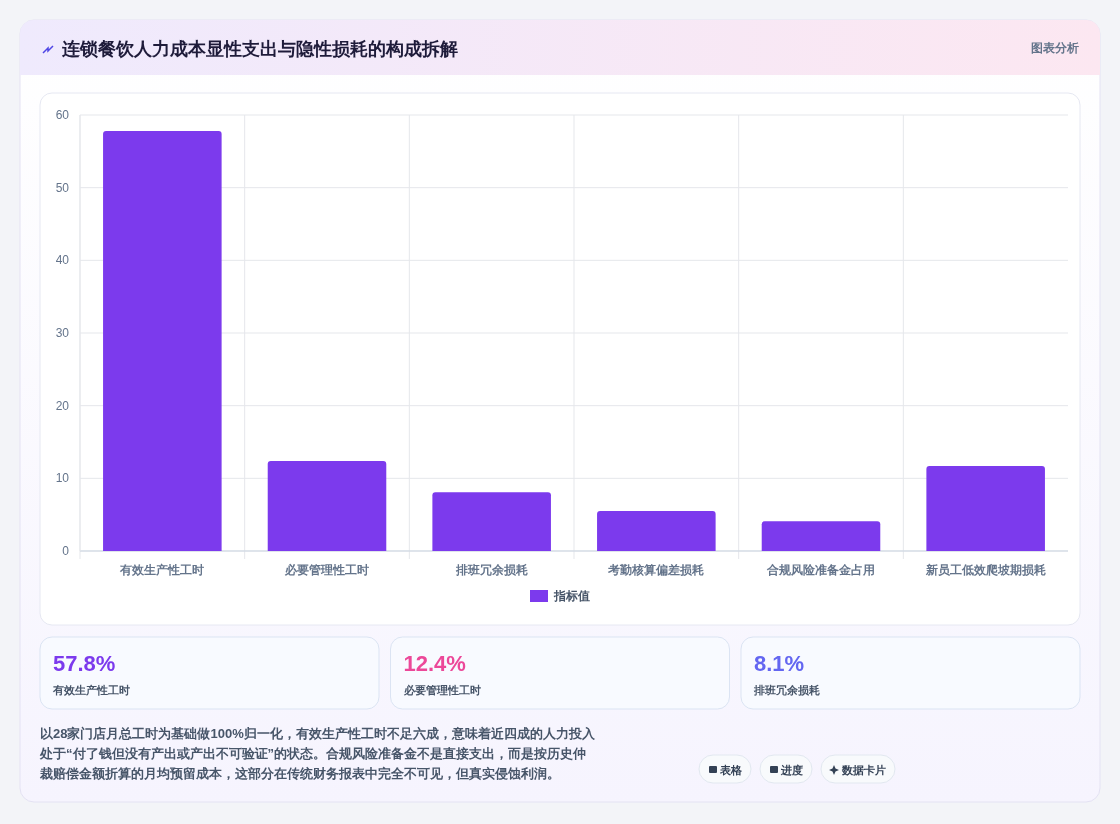  I want to click on y-tick-label: 50, so click(62, 187).